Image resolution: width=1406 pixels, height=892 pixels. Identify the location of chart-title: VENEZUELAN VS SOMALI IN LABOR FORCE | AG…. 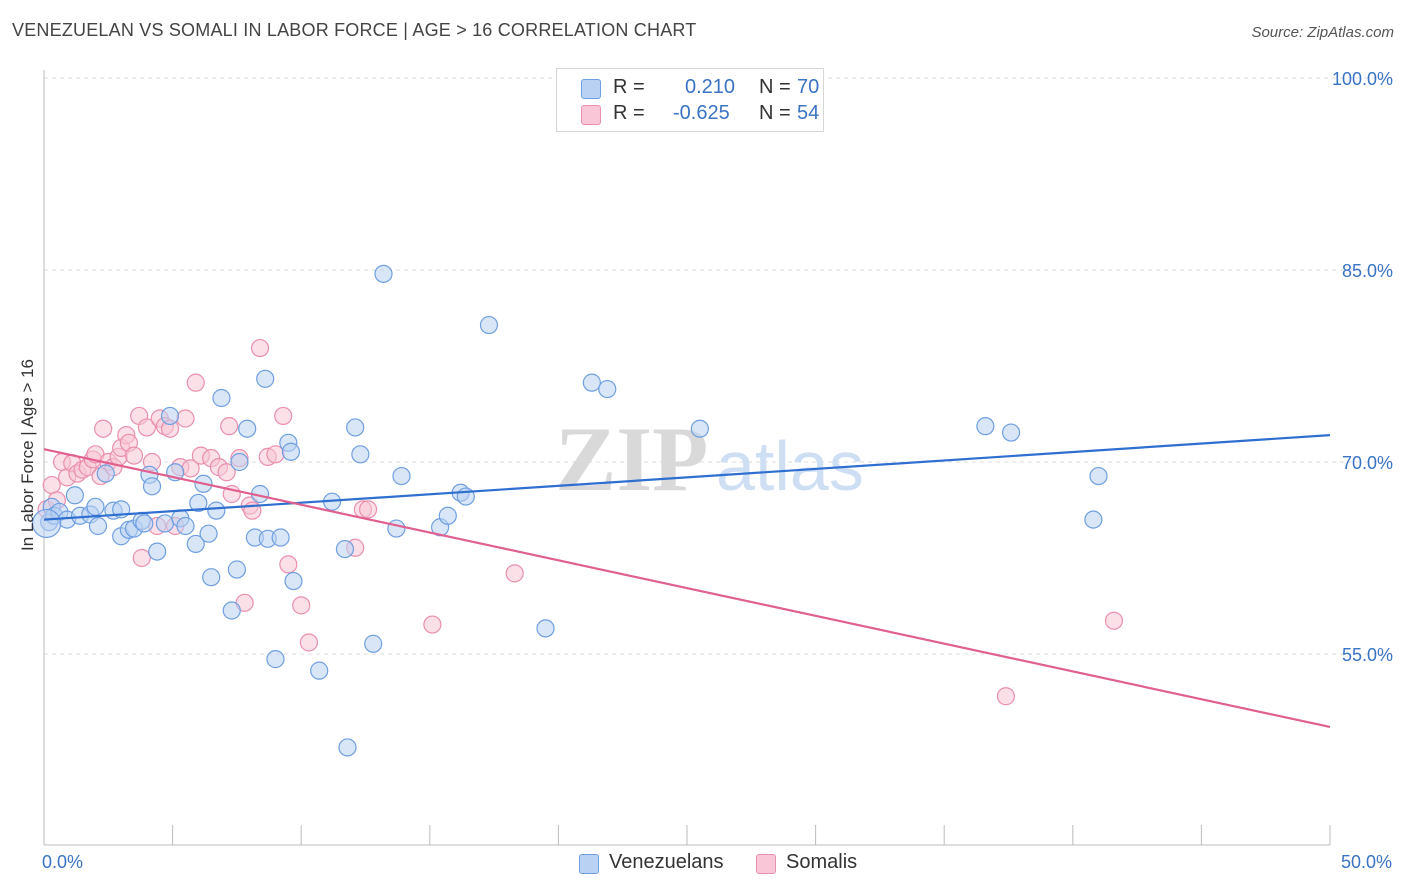
(354, 30).